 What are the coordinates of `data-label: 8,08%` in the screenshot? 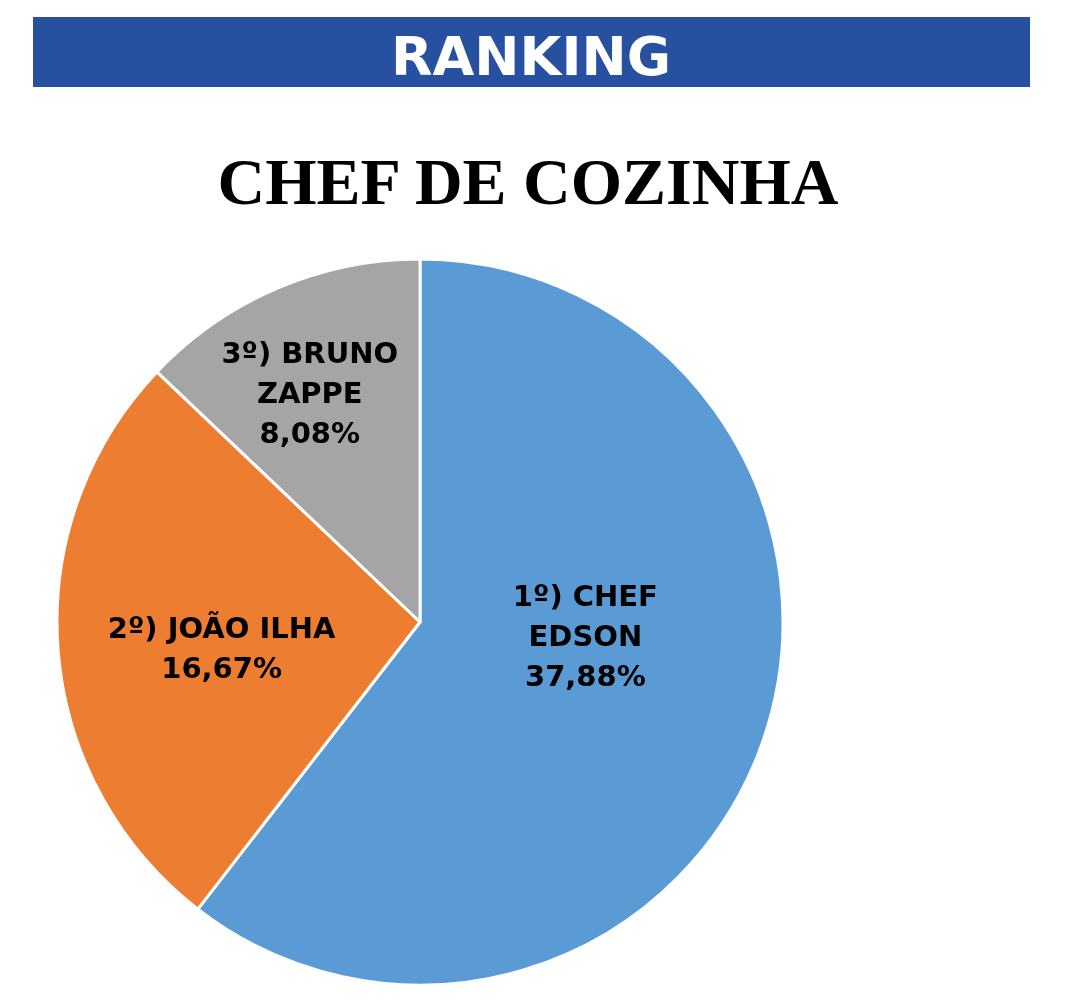 It's located at (310, 433).